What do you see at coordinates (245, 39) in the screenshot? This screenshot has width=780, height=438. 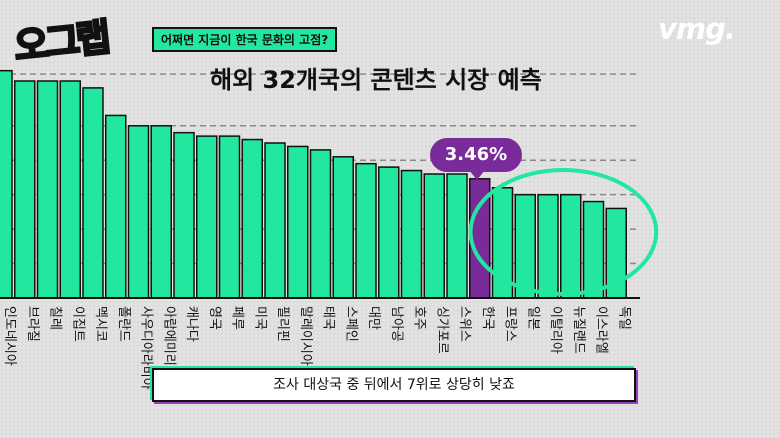 I see `show-tagline: 어쩌면 지금이 한국 문화의 고점?` at bounding box center [245, 39].